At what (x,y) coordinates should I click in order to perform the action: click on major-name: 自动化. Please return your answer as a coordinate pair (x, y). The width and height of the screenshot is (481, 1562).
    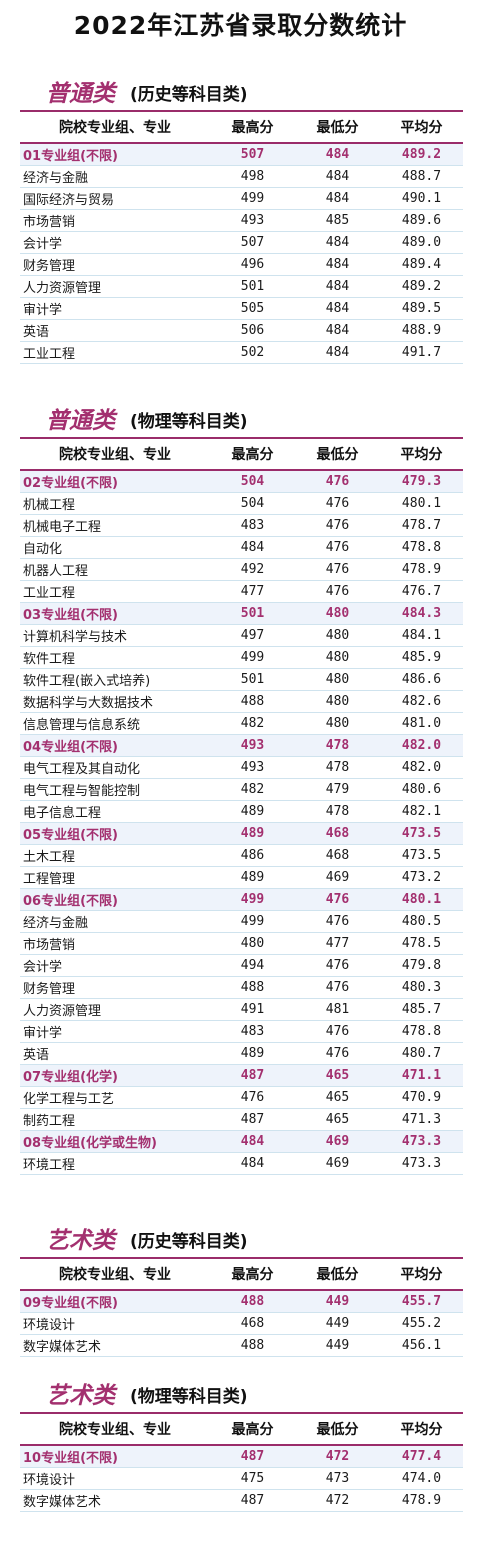
    Looking at the image, I should click on (115, 547).